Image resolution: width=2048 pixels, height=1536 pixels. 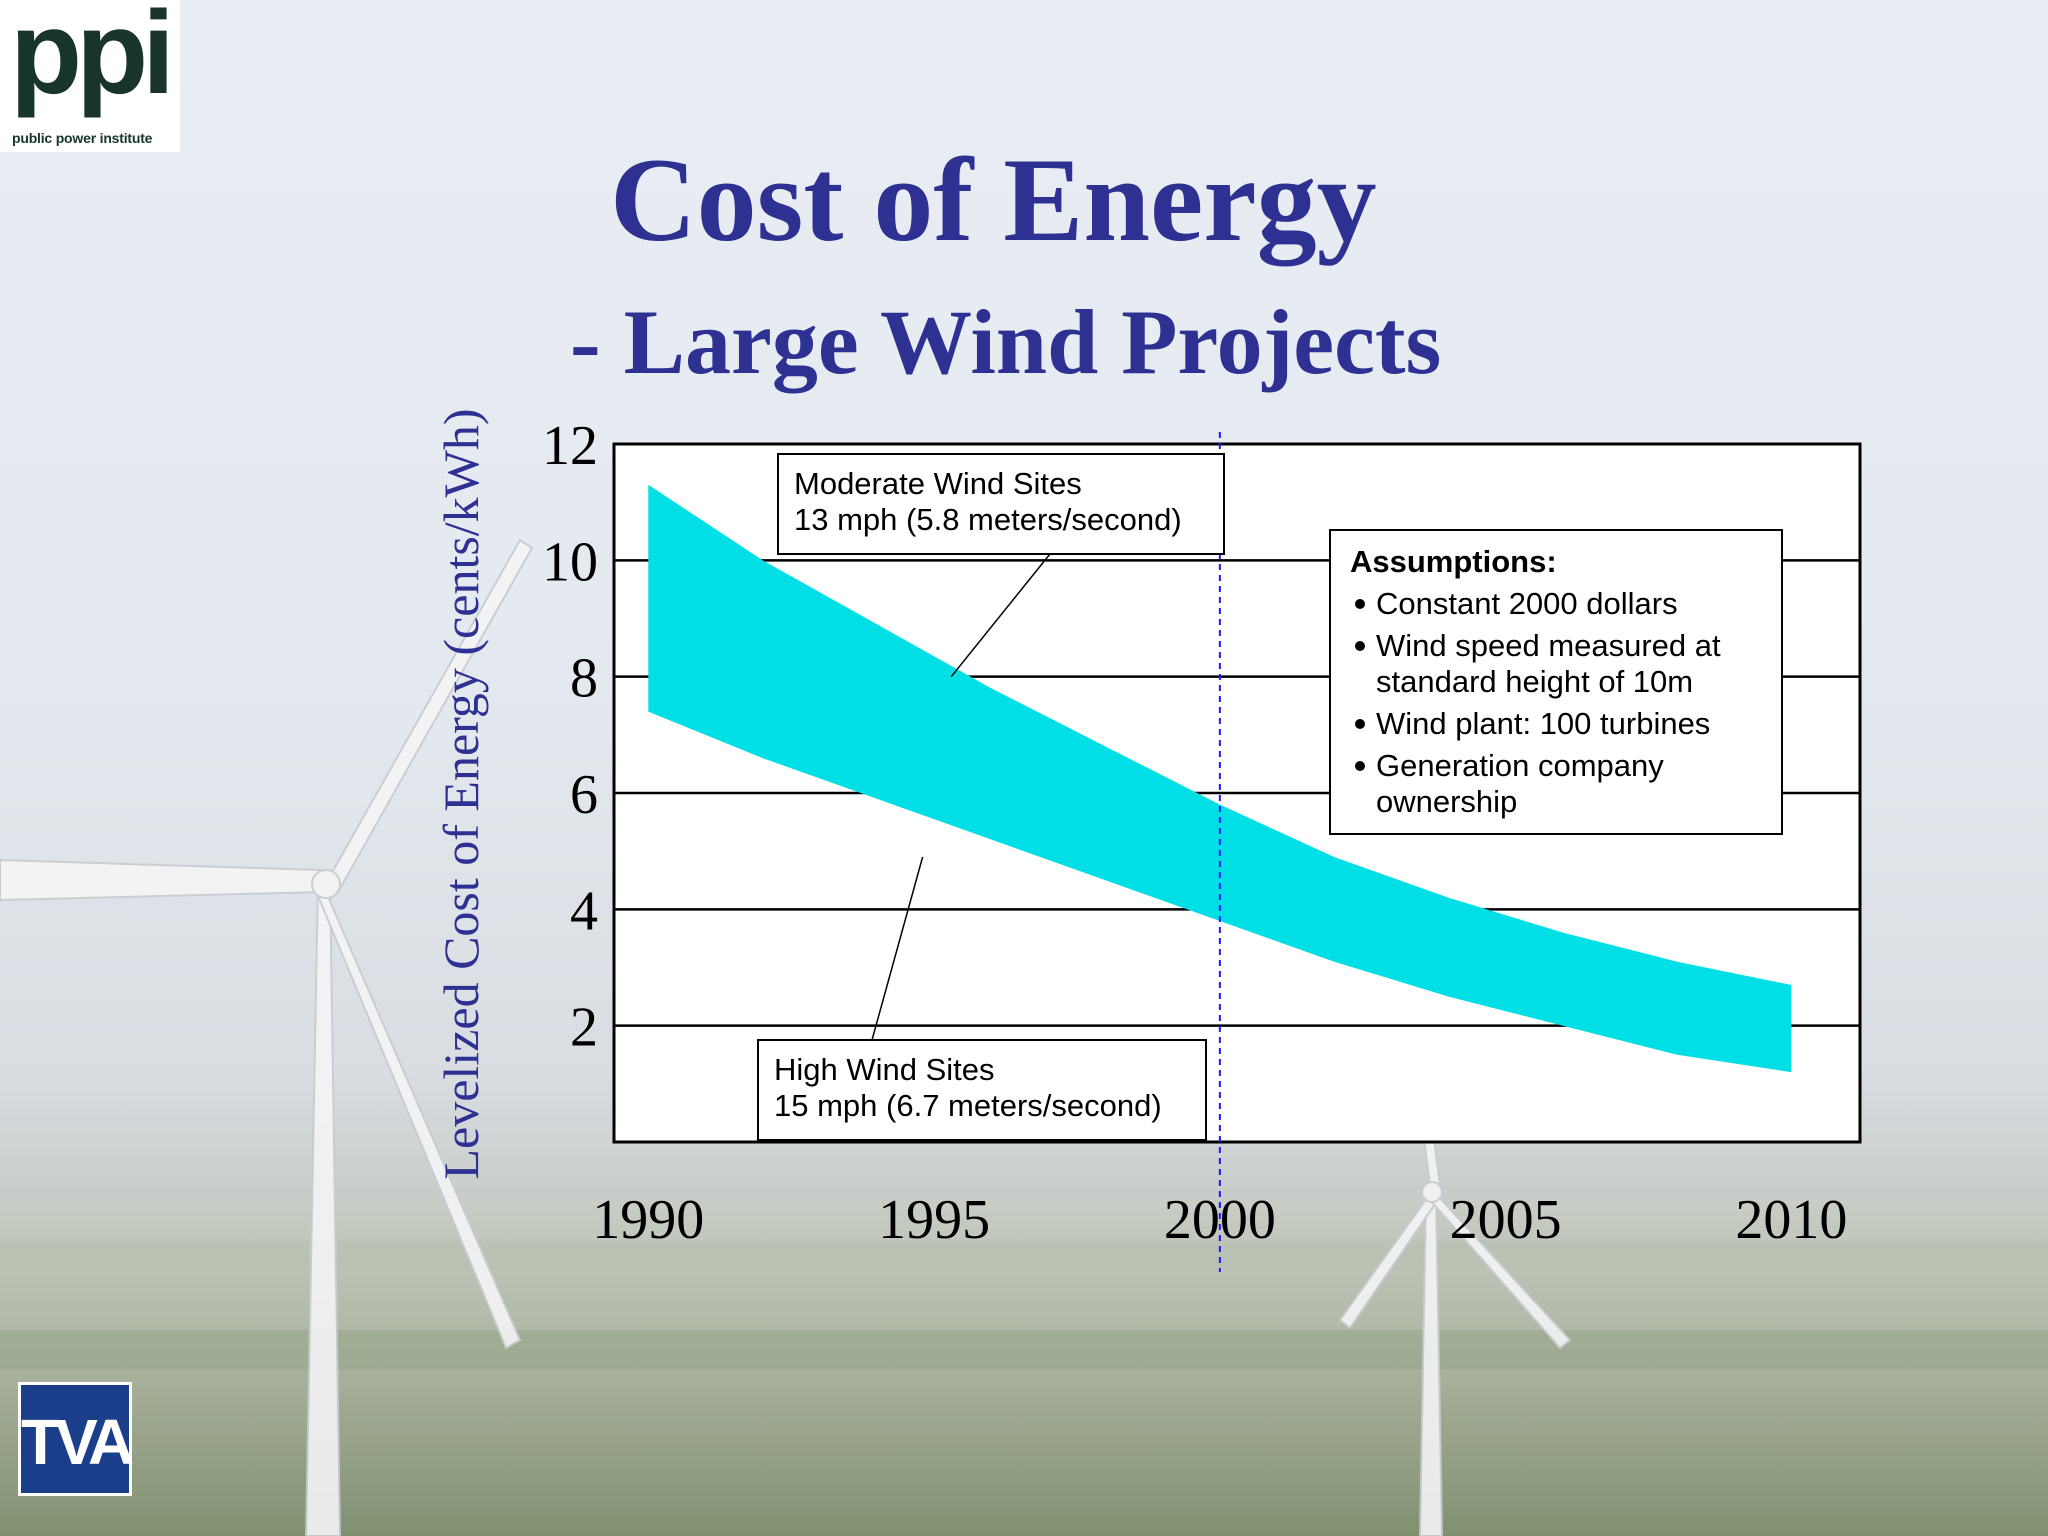 I want to click on moderate-annotation-box, so click(x=1001, y=504).